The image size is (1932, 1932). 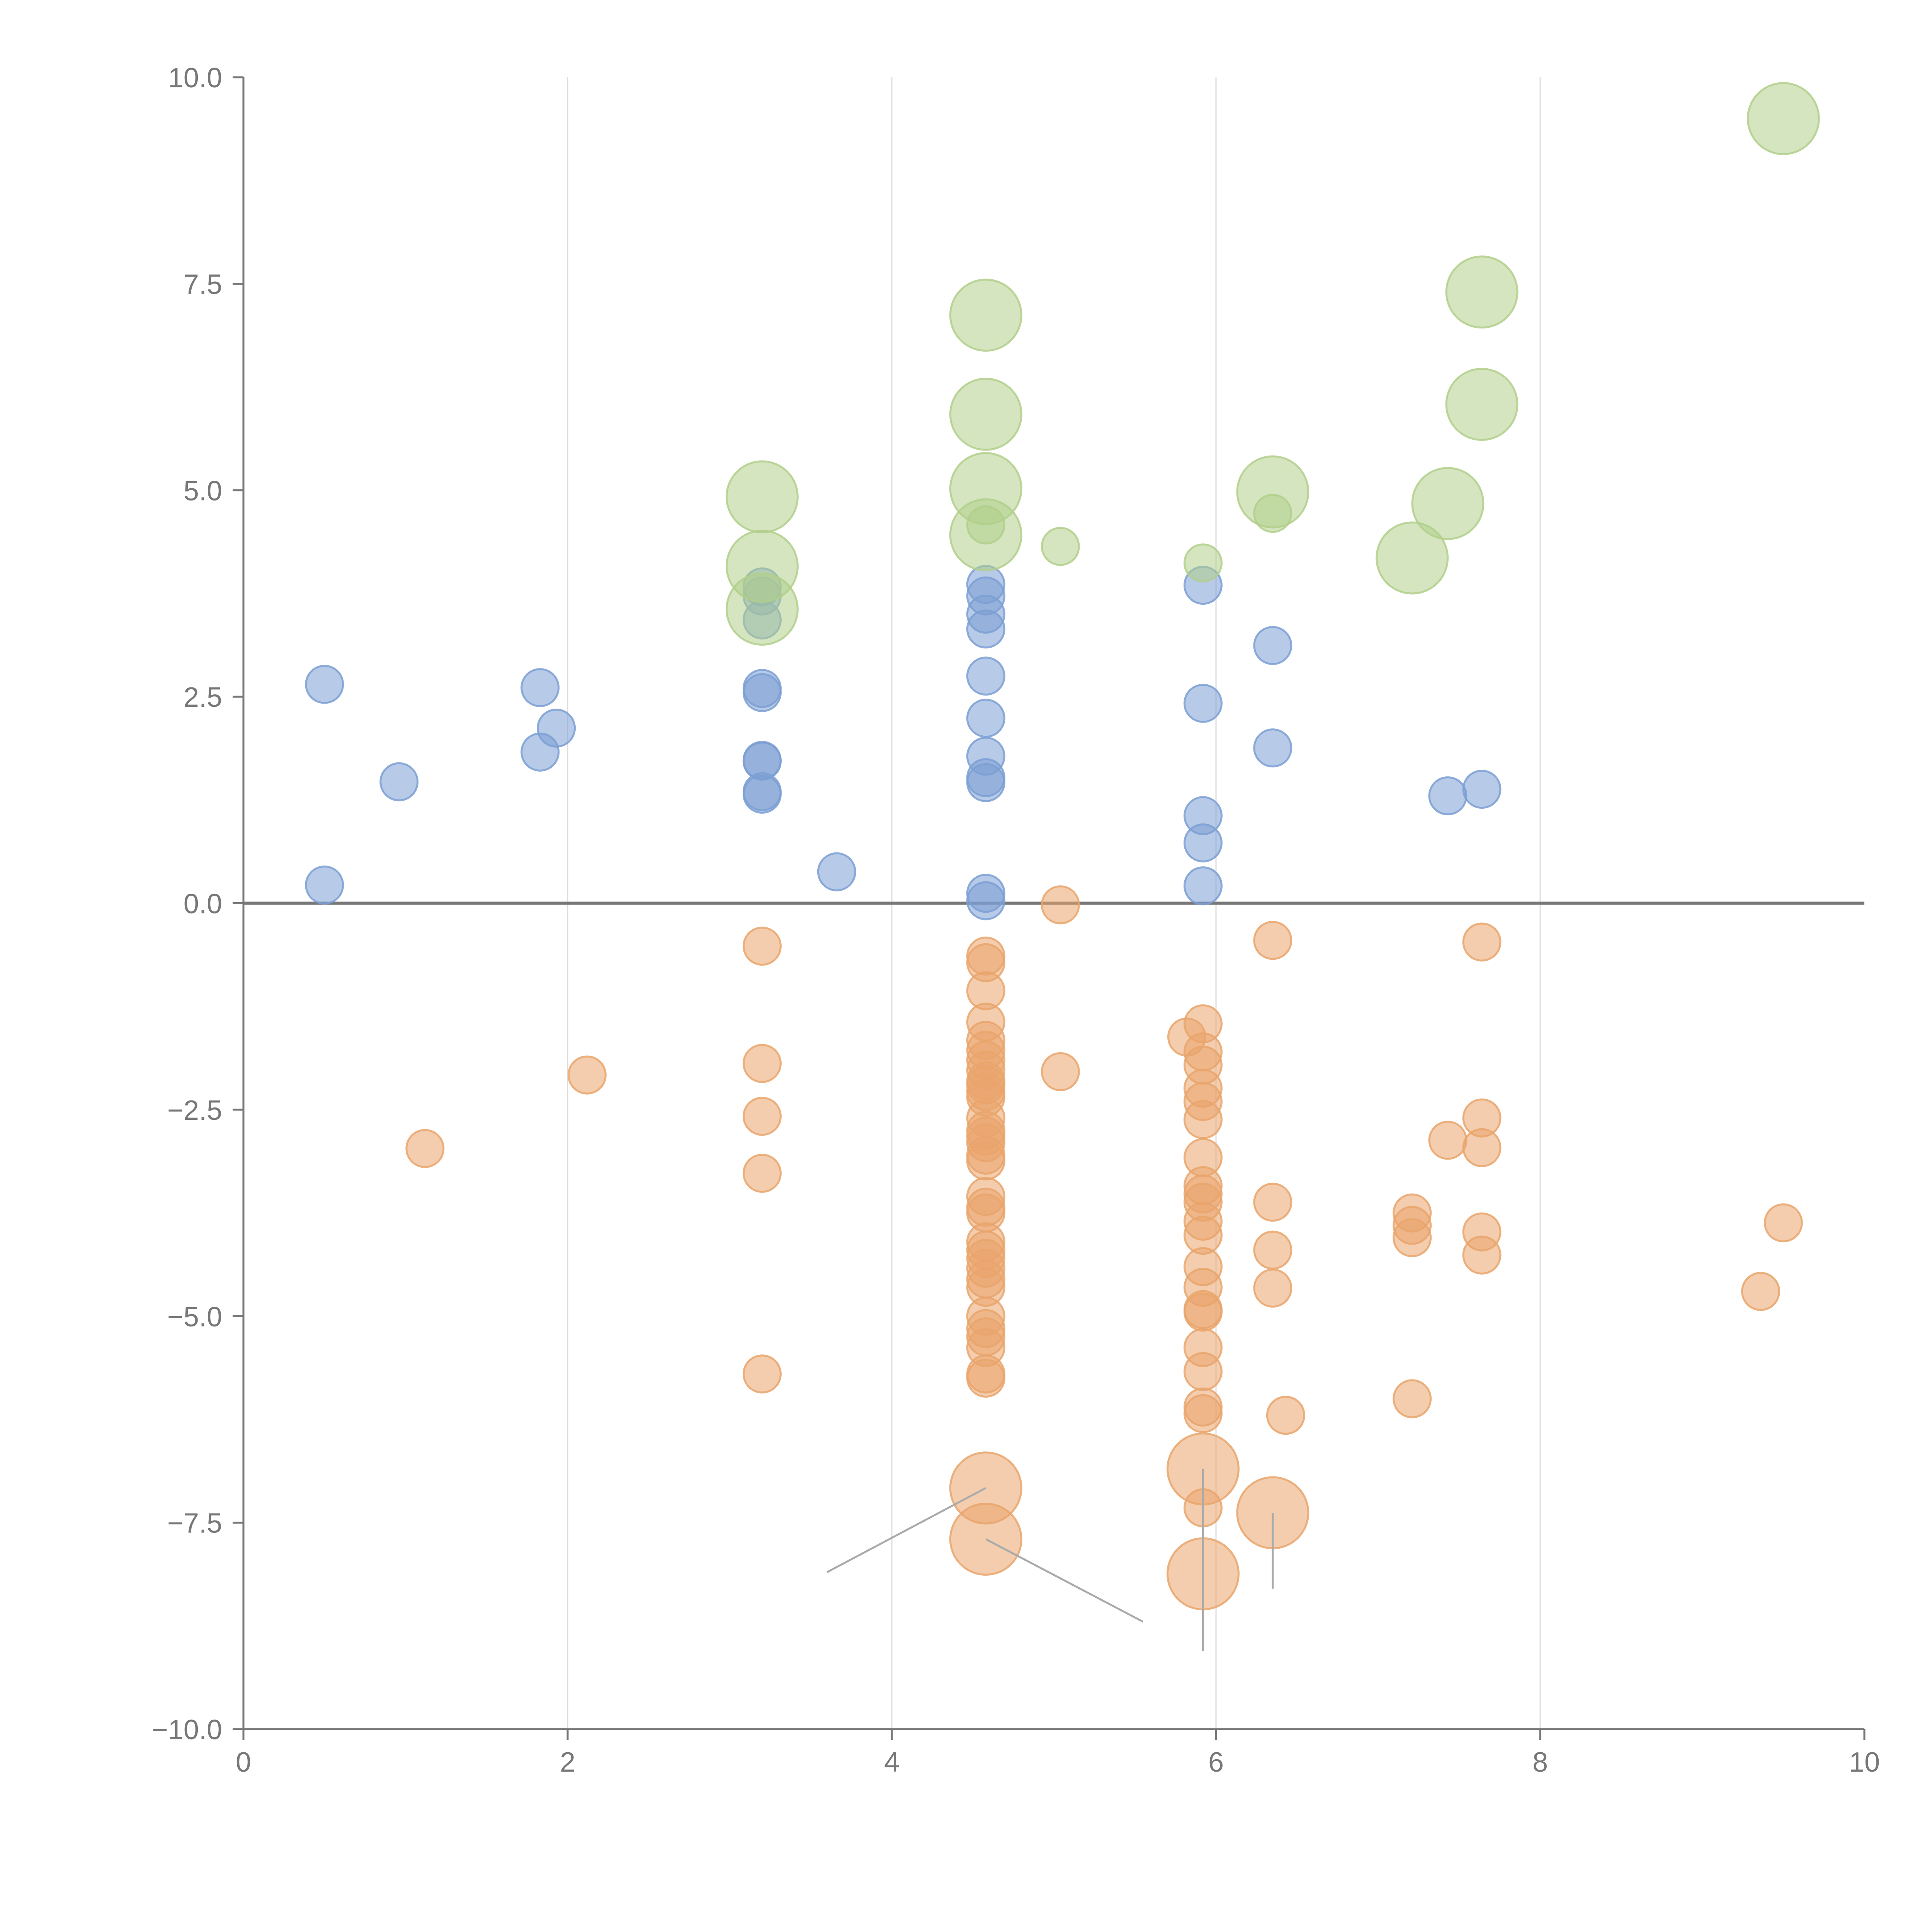 What do you see at coordinates (187, 1729) in the screenshot?
I see `y-tick-label: −10.0` at bounding box center [187, 1729].